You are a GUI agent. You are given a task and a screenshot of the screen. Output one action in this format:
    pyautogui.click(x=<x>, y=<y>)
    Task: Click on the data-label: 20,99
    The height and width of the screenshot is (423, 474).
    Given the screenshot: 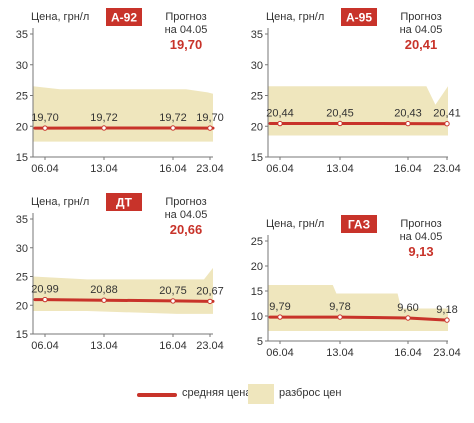 What is the action you would take?
    pyautogui.click(x=45, y=290)
    